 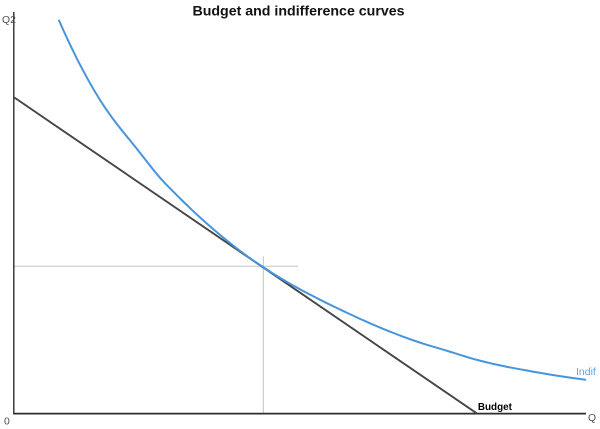 I want to click on svg-text: Q2, so click(x=9, y=20).